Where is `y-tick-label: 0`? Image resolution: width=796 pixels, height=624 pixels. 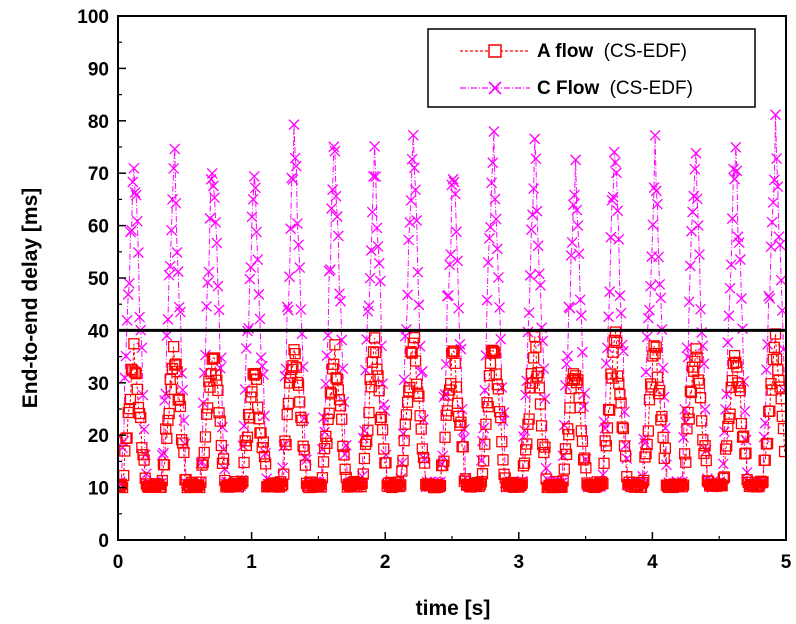 y-tick-label: 0 is located at coordinates (103, 541).